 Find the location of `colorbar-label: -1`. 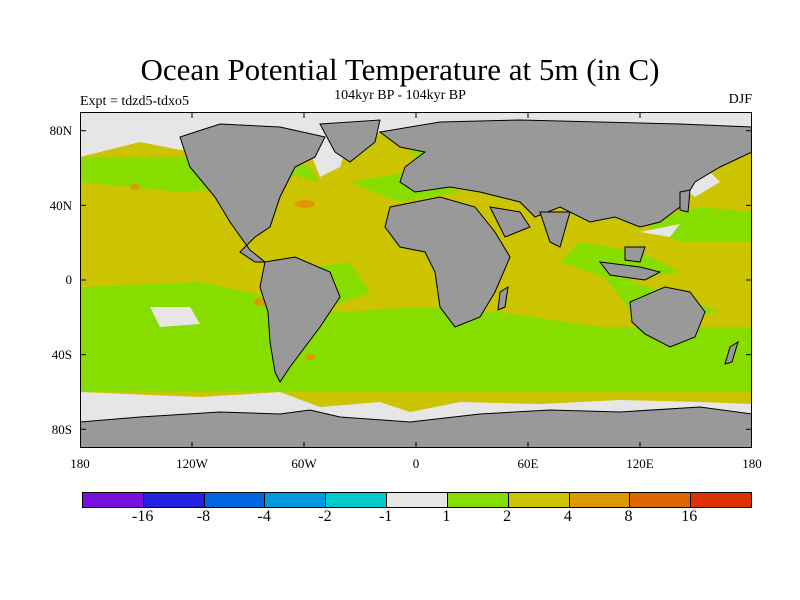

colorbar-label: -1 is located at coordinates (385, 516).